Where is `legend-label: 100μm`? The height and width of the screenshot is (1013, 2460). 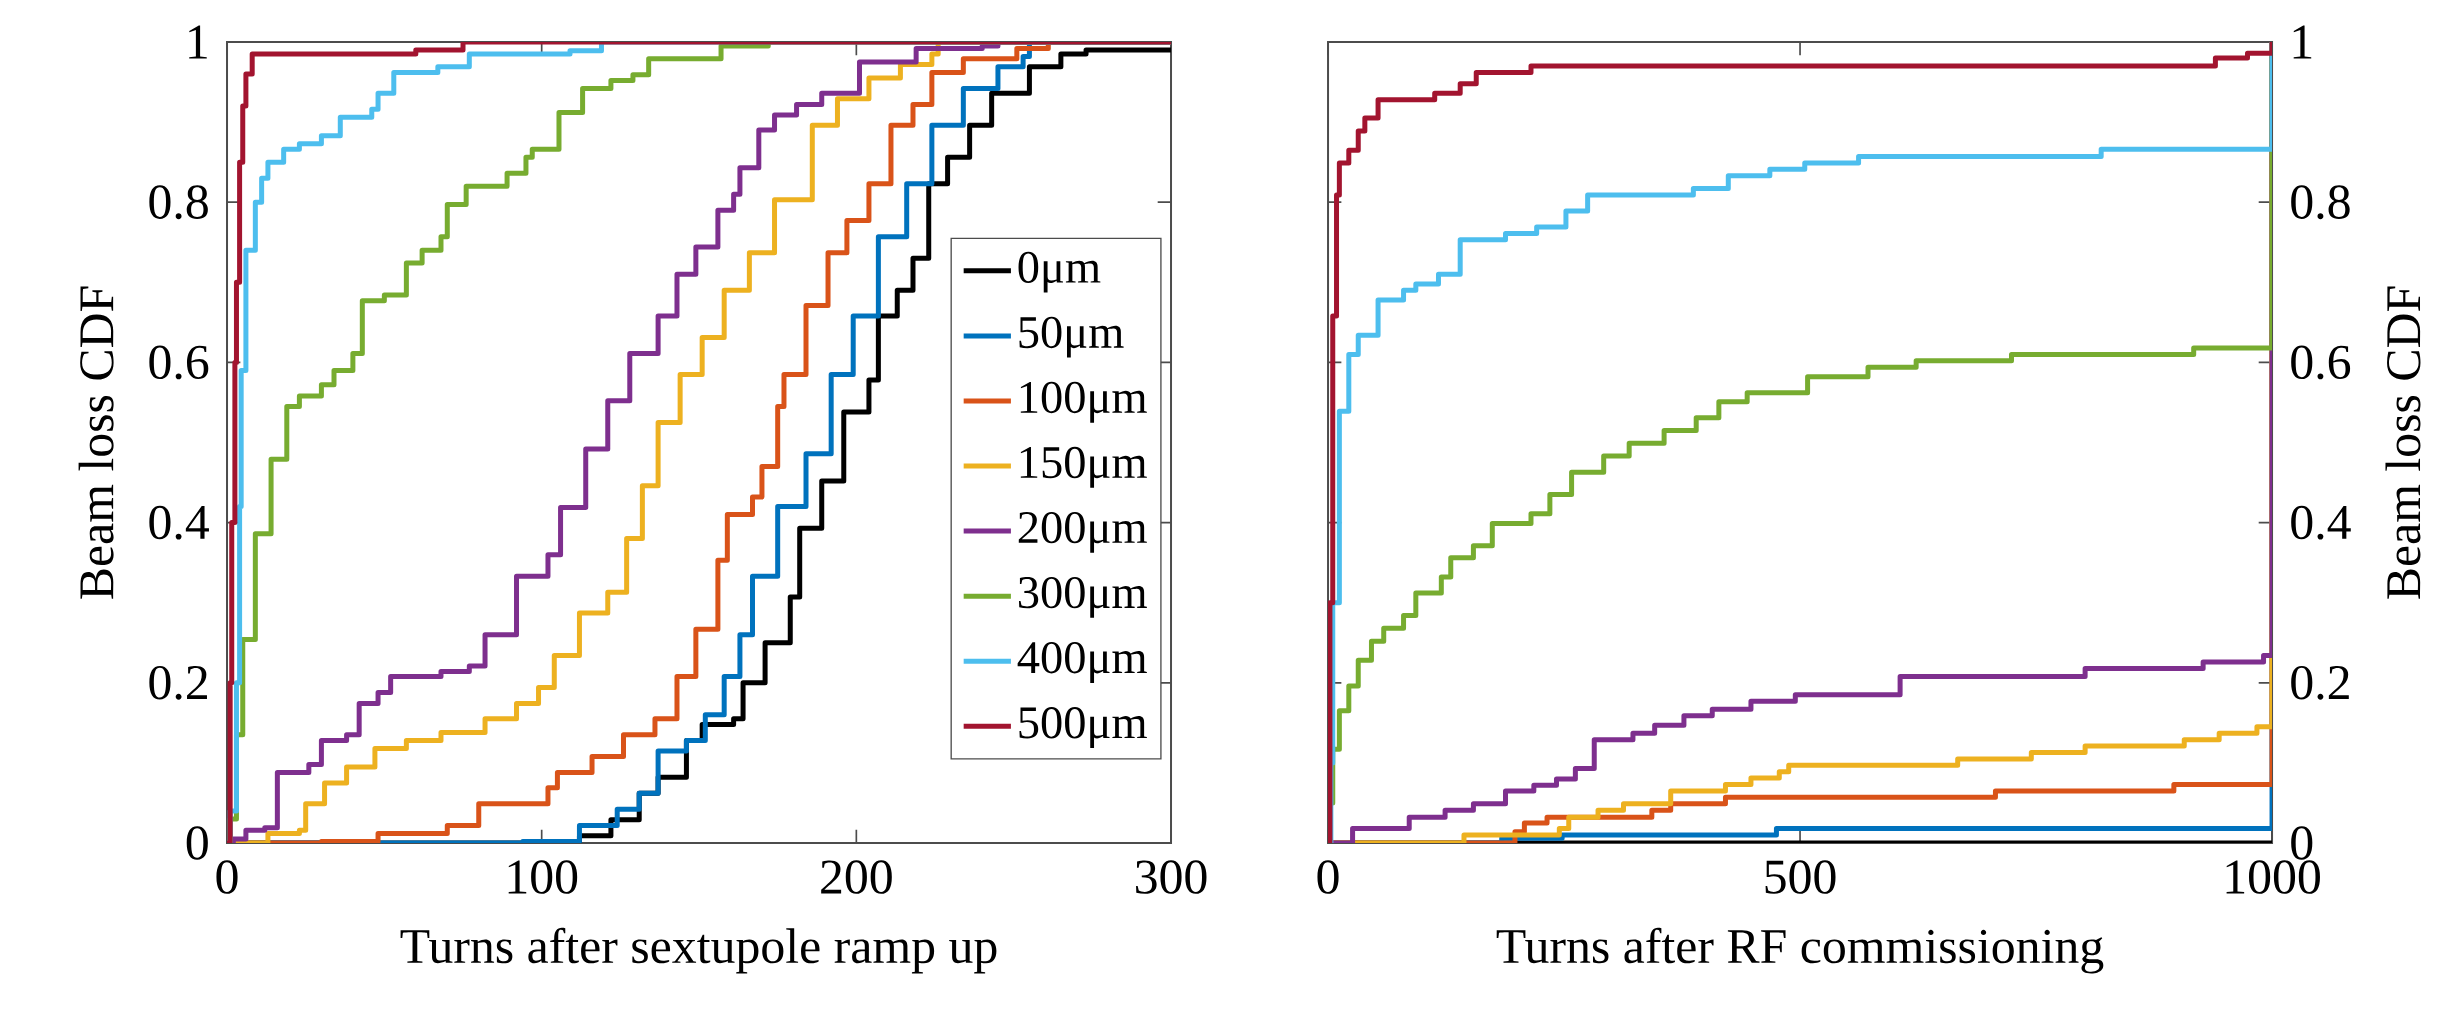
legend-label: 100μm is located at coordinates (1083, 402).